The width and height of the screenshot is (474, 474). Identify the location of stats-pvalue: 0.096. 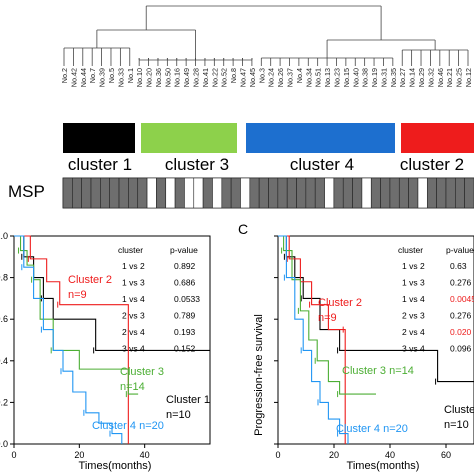
(461, 349).